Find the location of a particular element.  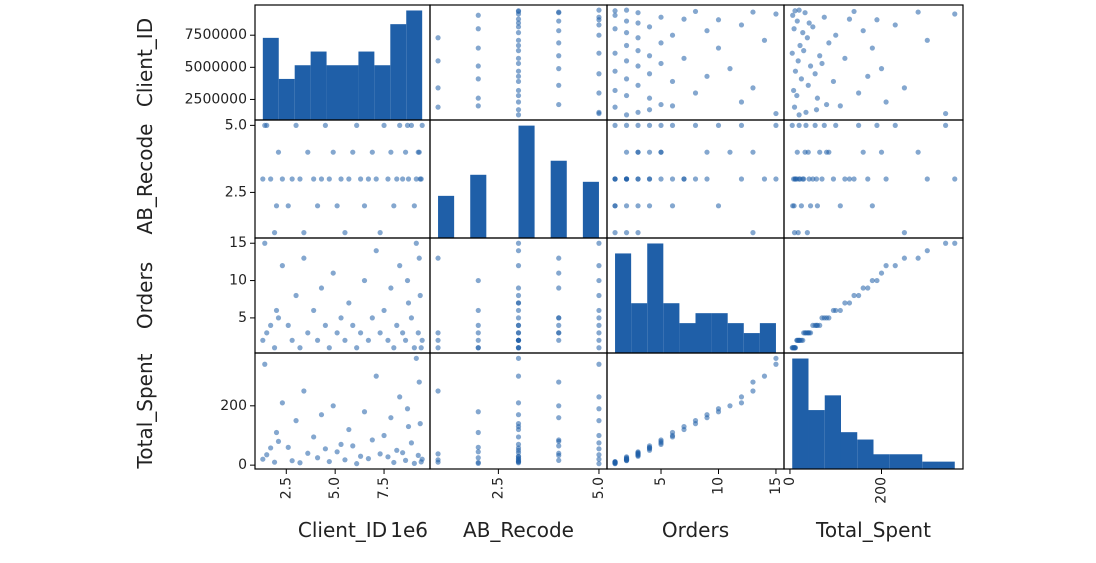

y-tick-label: 10 is located at coordinates (238, 281).